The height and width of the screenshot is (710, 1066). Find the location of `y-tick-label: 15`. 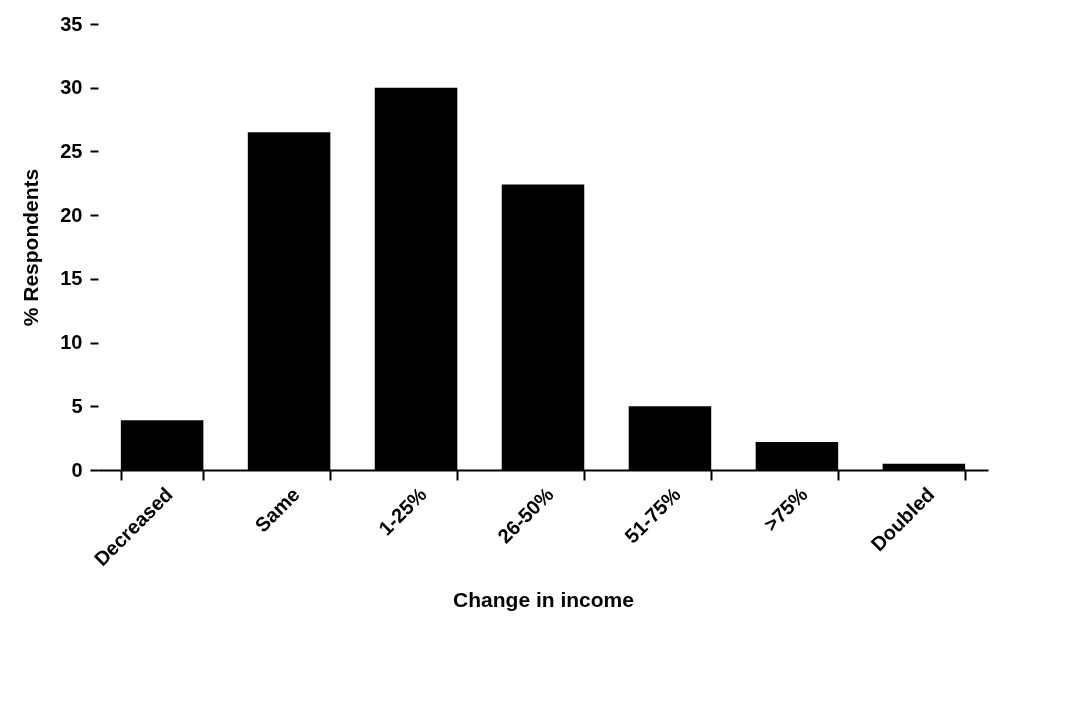

y-tick-label: 15 is located at coordinates (71, 278).